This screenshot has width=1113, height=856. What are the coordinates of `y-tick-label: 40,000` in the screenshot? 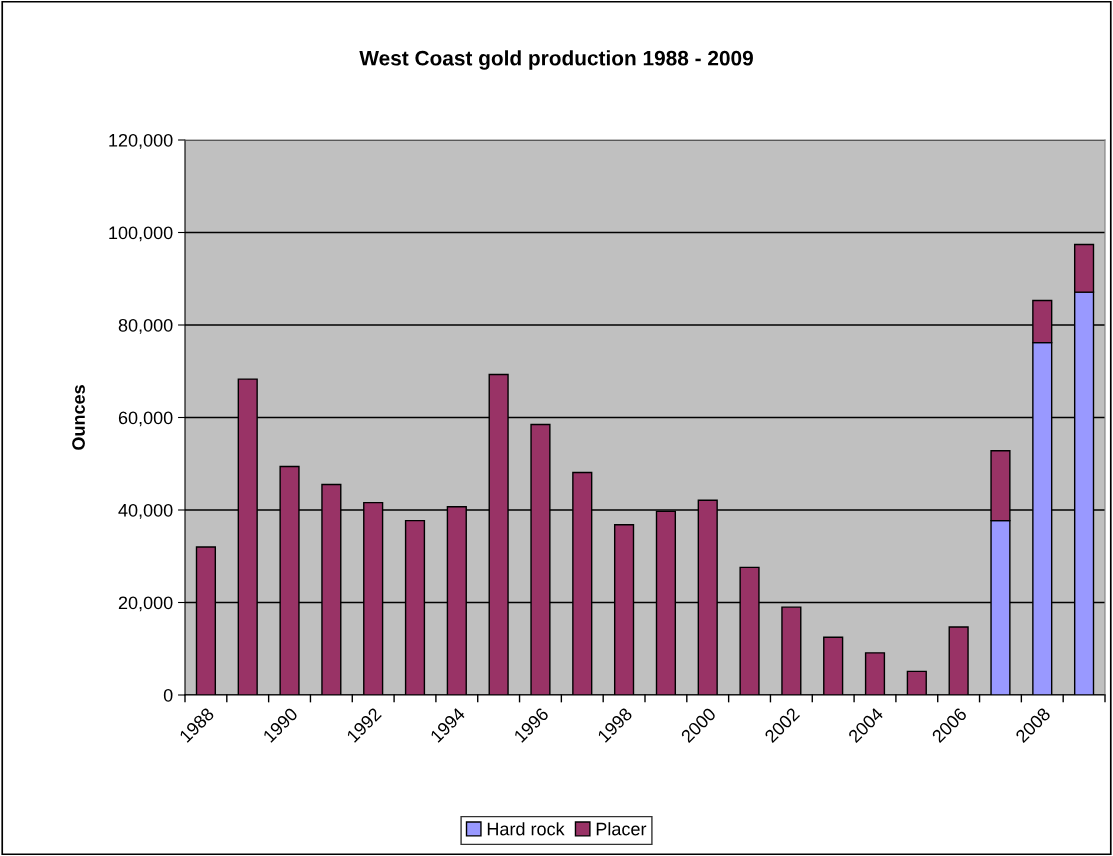 It's located at (145, 511).